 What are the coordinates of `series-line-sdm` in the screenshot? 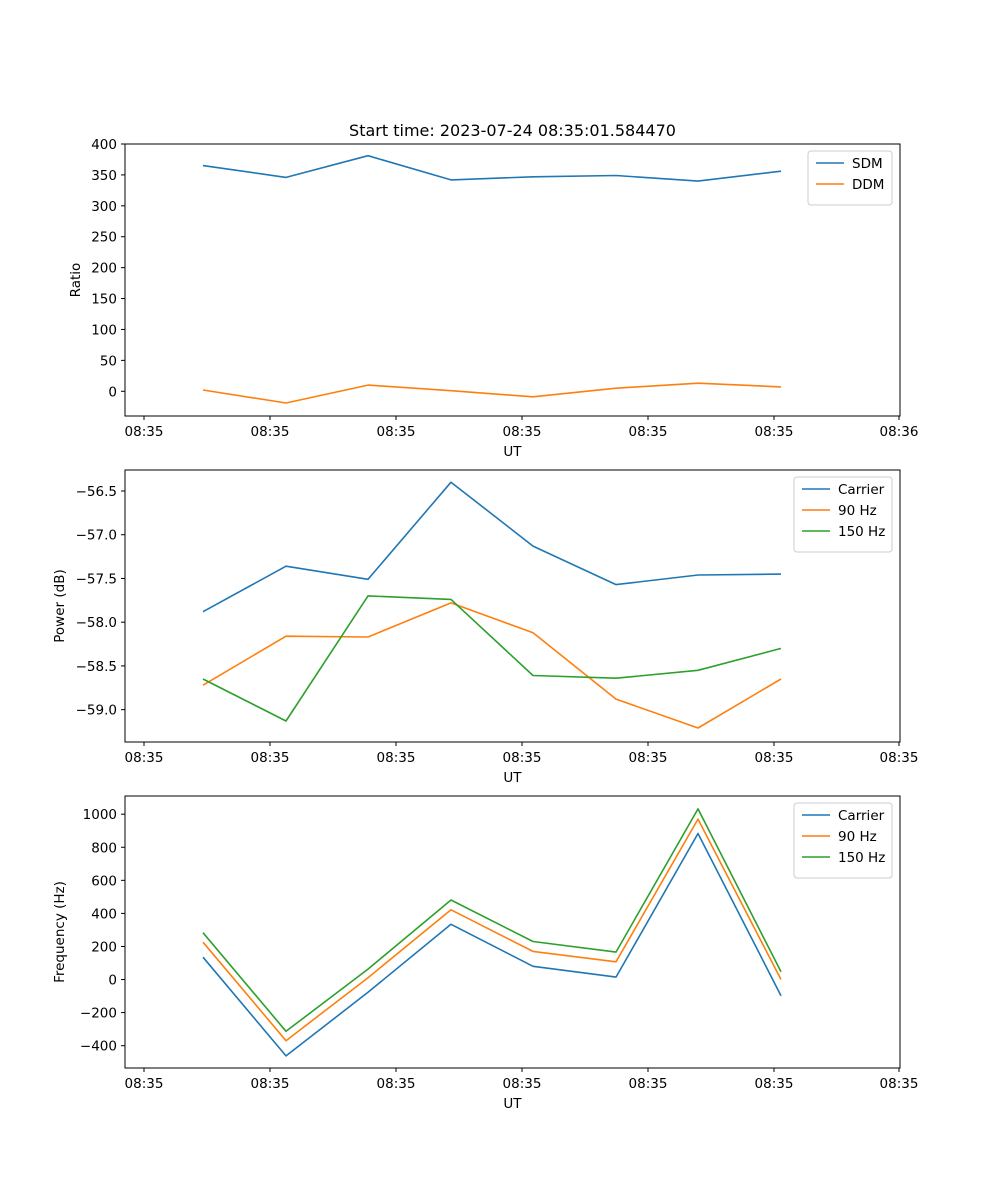 It's located at (492, 168).